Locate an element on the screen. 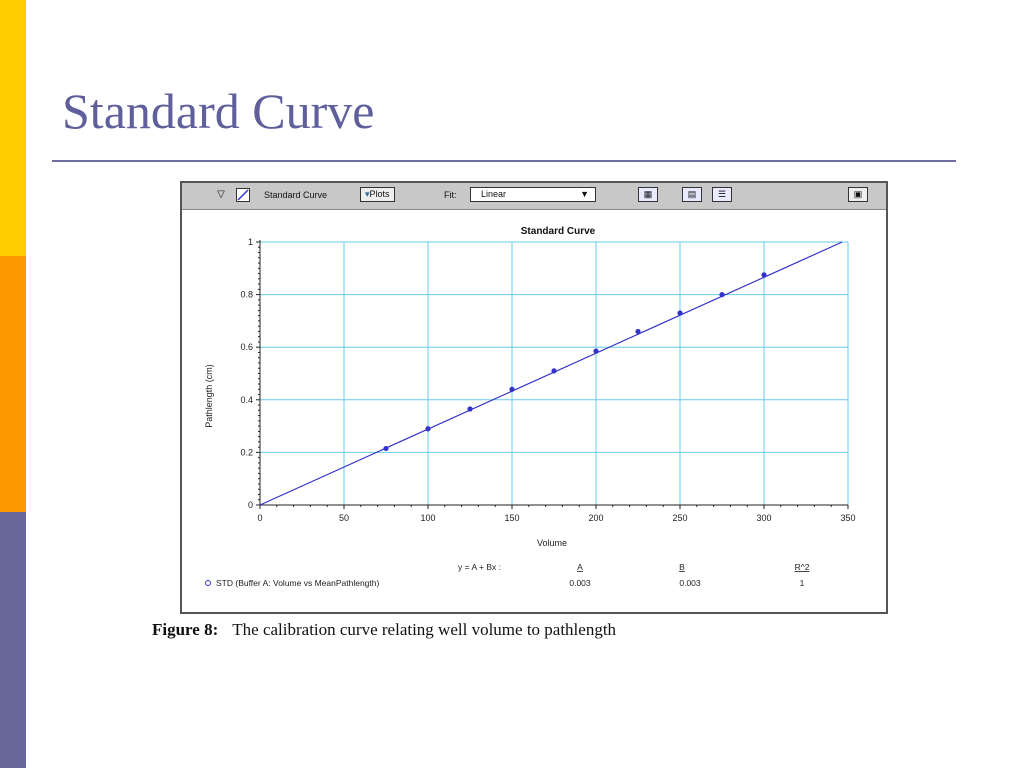 This screenshot has height=768, width=1024. list-view-icon: ☰ is located at coordinates (722, 194).